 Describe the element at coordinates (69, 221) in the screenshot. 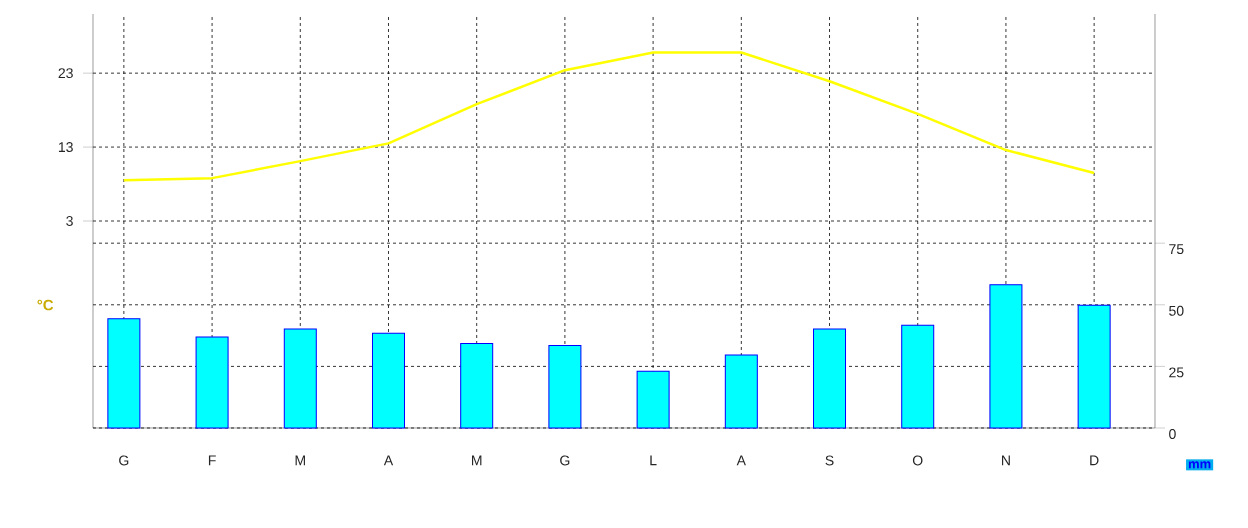

I see `y-tick-label: 3` at that location.